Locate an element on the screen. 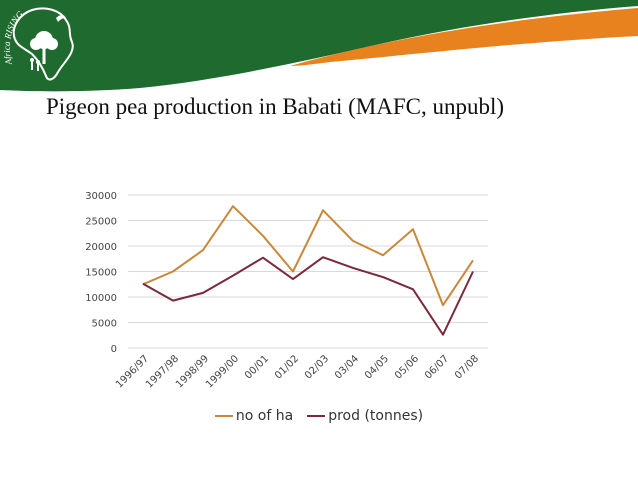  x-tick-label: 03/04 is located at coordinates (347, 367).